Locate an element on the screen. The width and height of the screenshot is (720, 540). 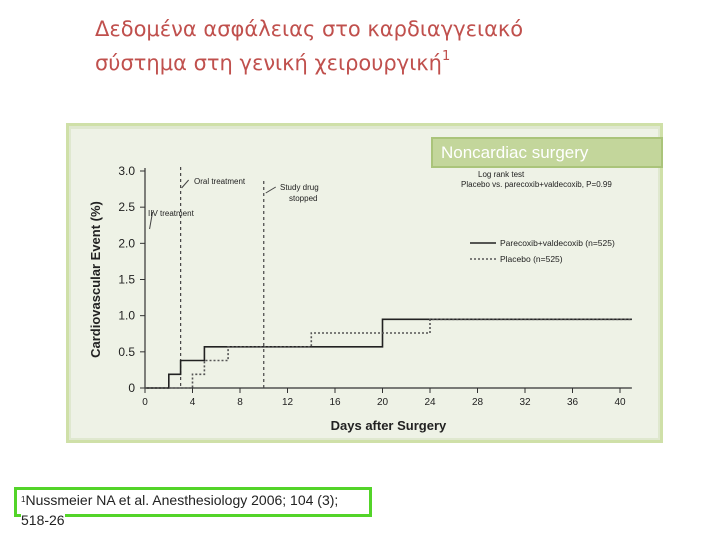
study-drug-annotation-line-2: stopped is located at coordinates (303, 198).